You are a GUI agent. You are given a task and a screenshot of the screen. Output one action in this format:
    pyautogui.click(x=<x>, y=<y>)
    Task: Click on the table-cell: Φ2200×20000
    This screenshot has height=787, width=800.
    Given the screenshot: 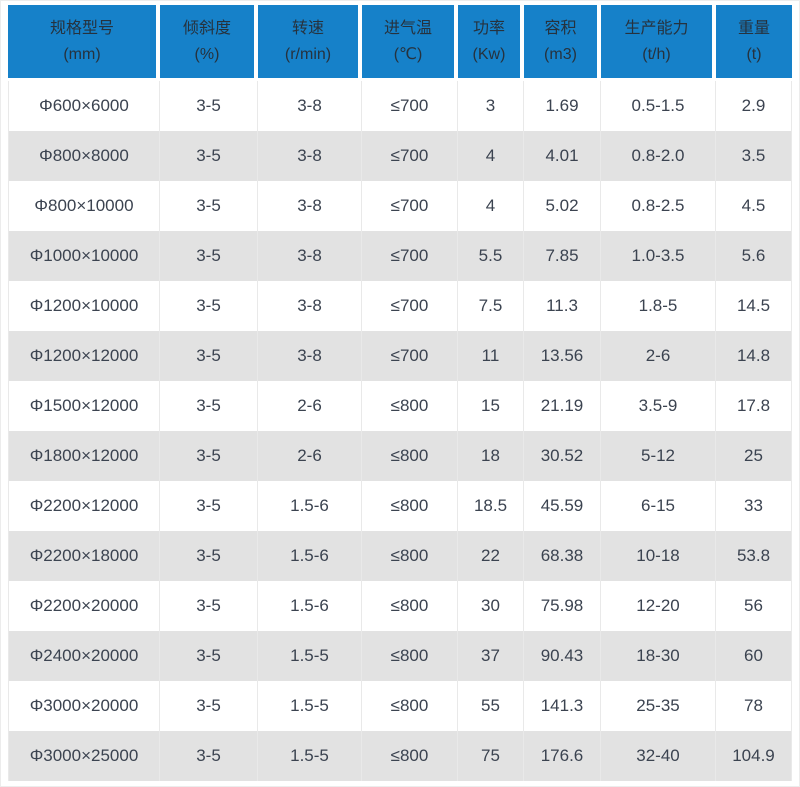 What is the action you would take?
    pyautogui.click(x=84, y=606)
    